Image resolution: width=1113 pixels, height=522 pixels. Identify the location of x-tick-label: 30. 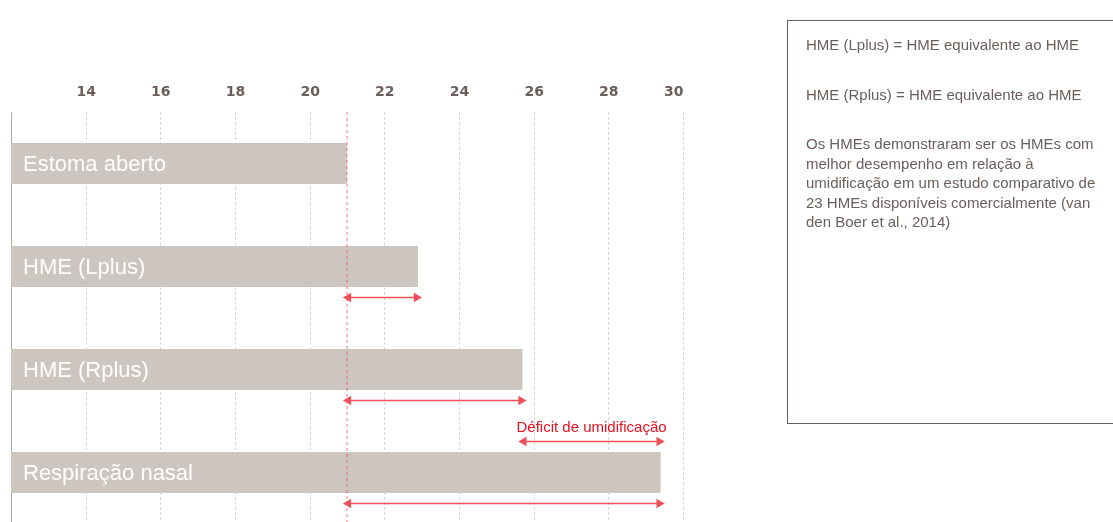
(674, 90).